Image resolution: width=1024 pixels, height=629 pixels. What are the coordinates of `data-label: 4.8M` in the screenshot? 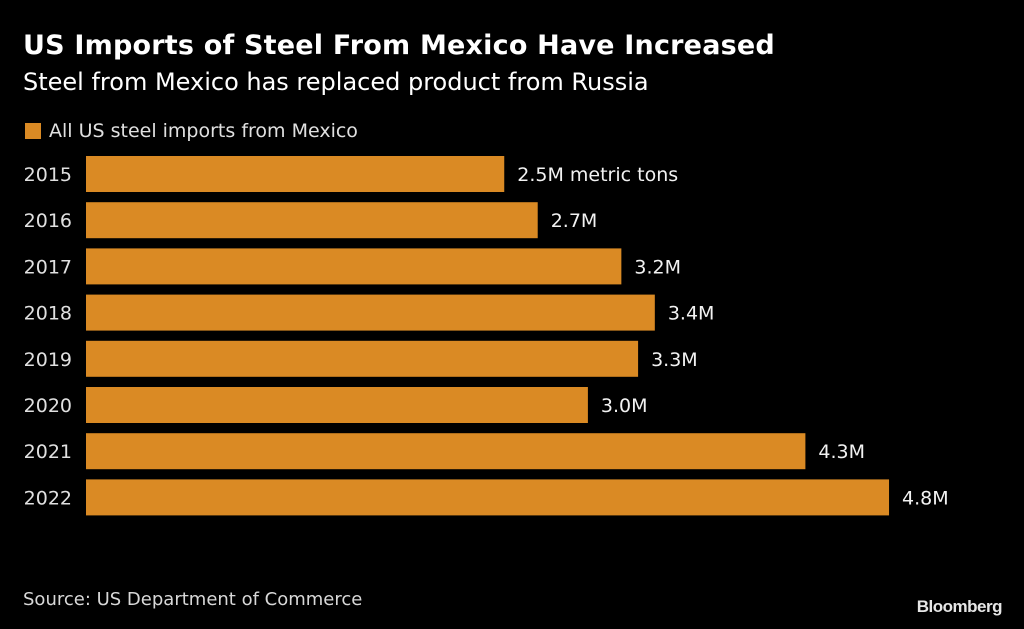 It's located at (925, 498).